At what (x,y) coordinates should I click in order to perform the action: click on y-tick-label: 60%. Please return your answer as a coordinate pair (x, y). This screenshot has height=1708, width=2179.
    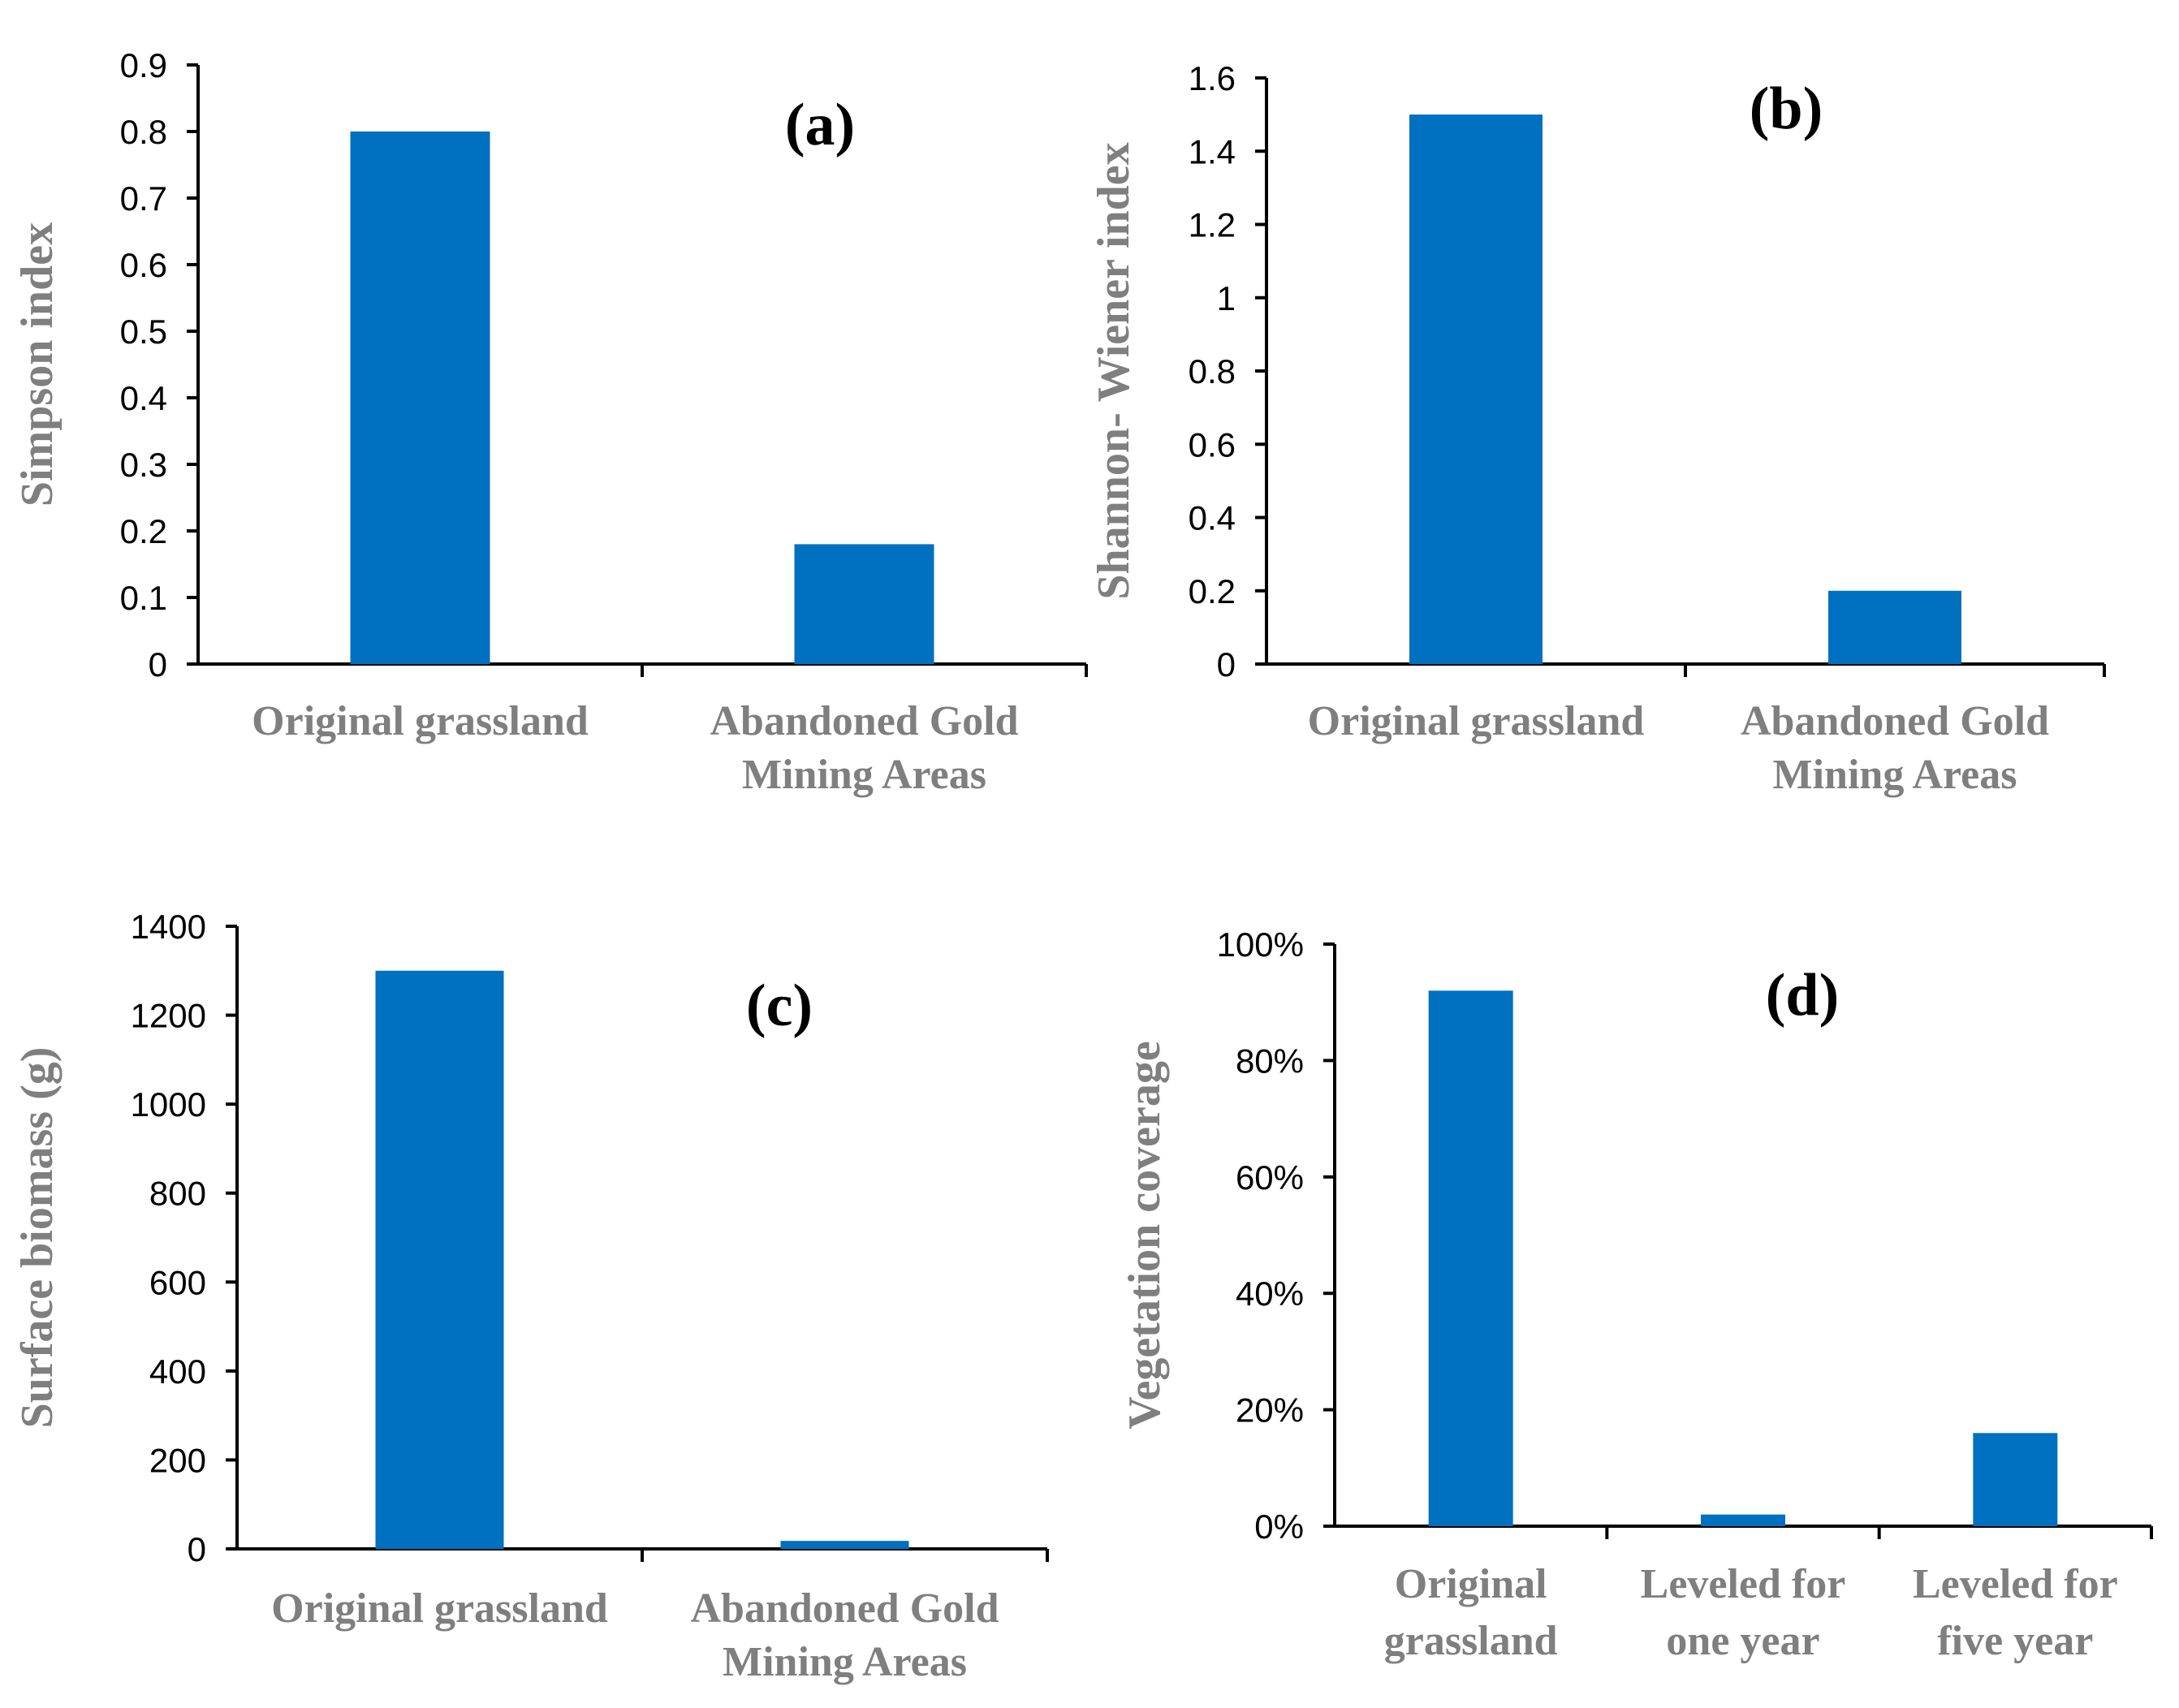
    Looking at the image, I should click on (1270, 1177).